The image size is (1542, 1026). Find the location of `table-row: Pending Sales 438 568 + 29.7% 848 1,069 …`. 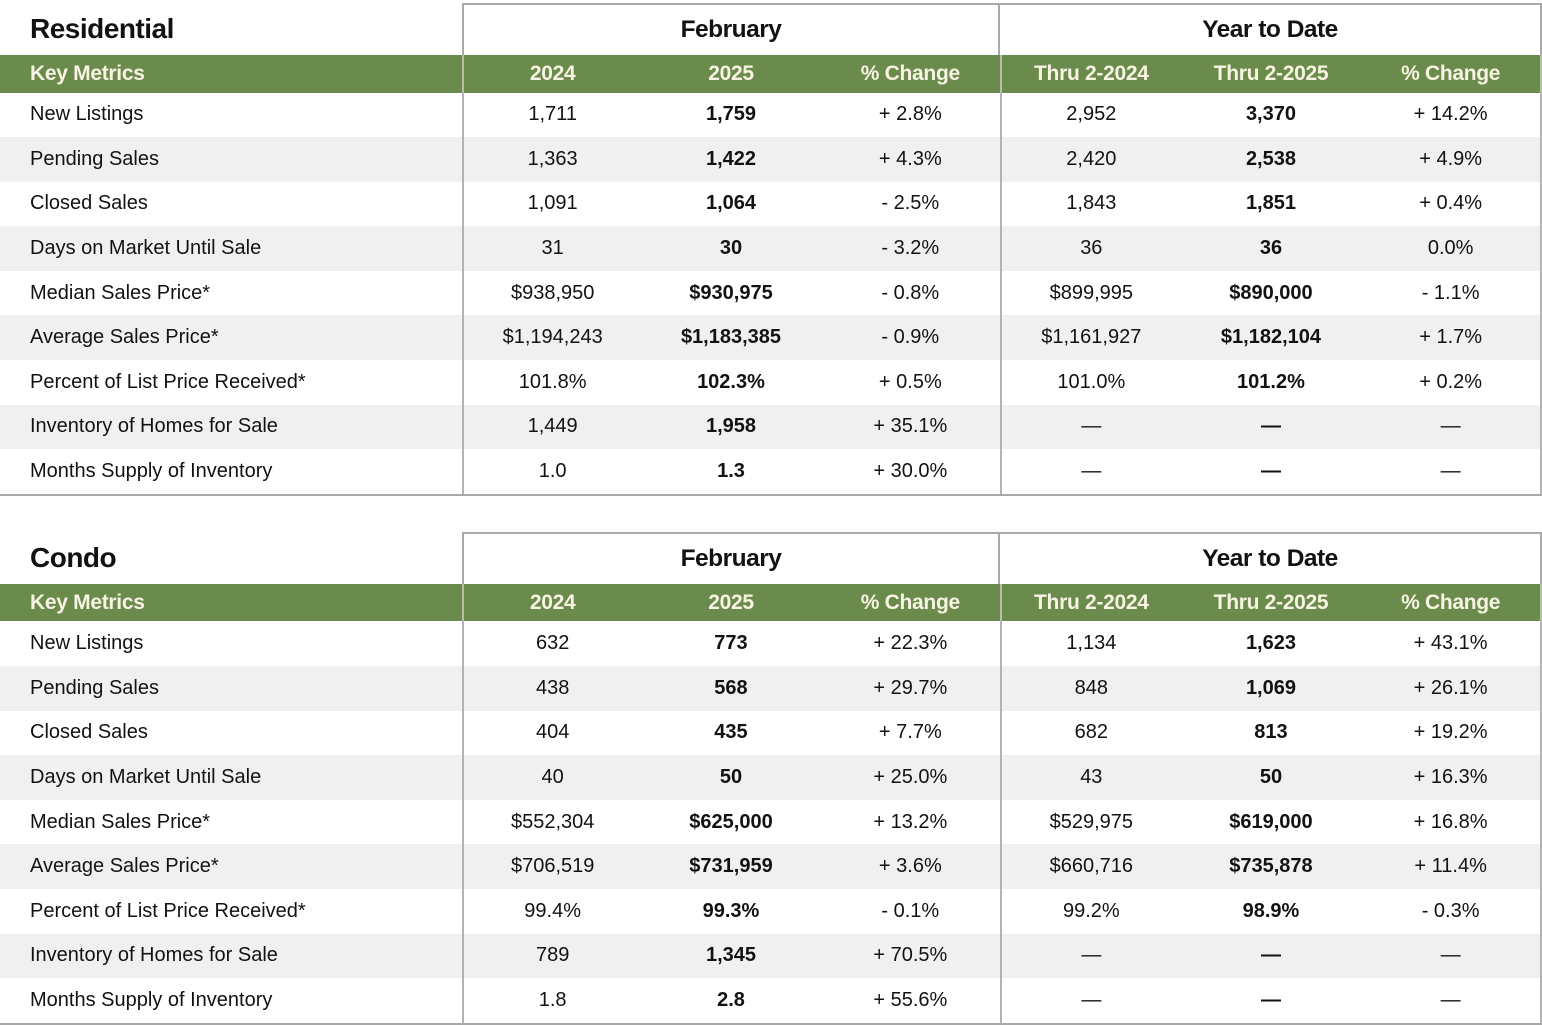

table-row: Pending Sales 438 568 + 29.7% 848 1,069 … is located at coordinates (771, 688).